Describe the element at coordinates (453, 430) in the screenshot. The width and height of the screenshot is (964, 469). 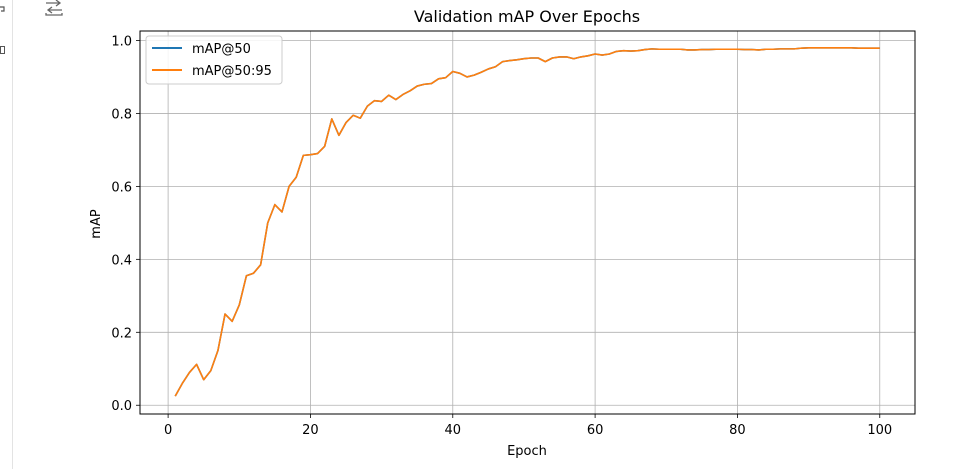
I see `x-tick-label: 40` at that location.